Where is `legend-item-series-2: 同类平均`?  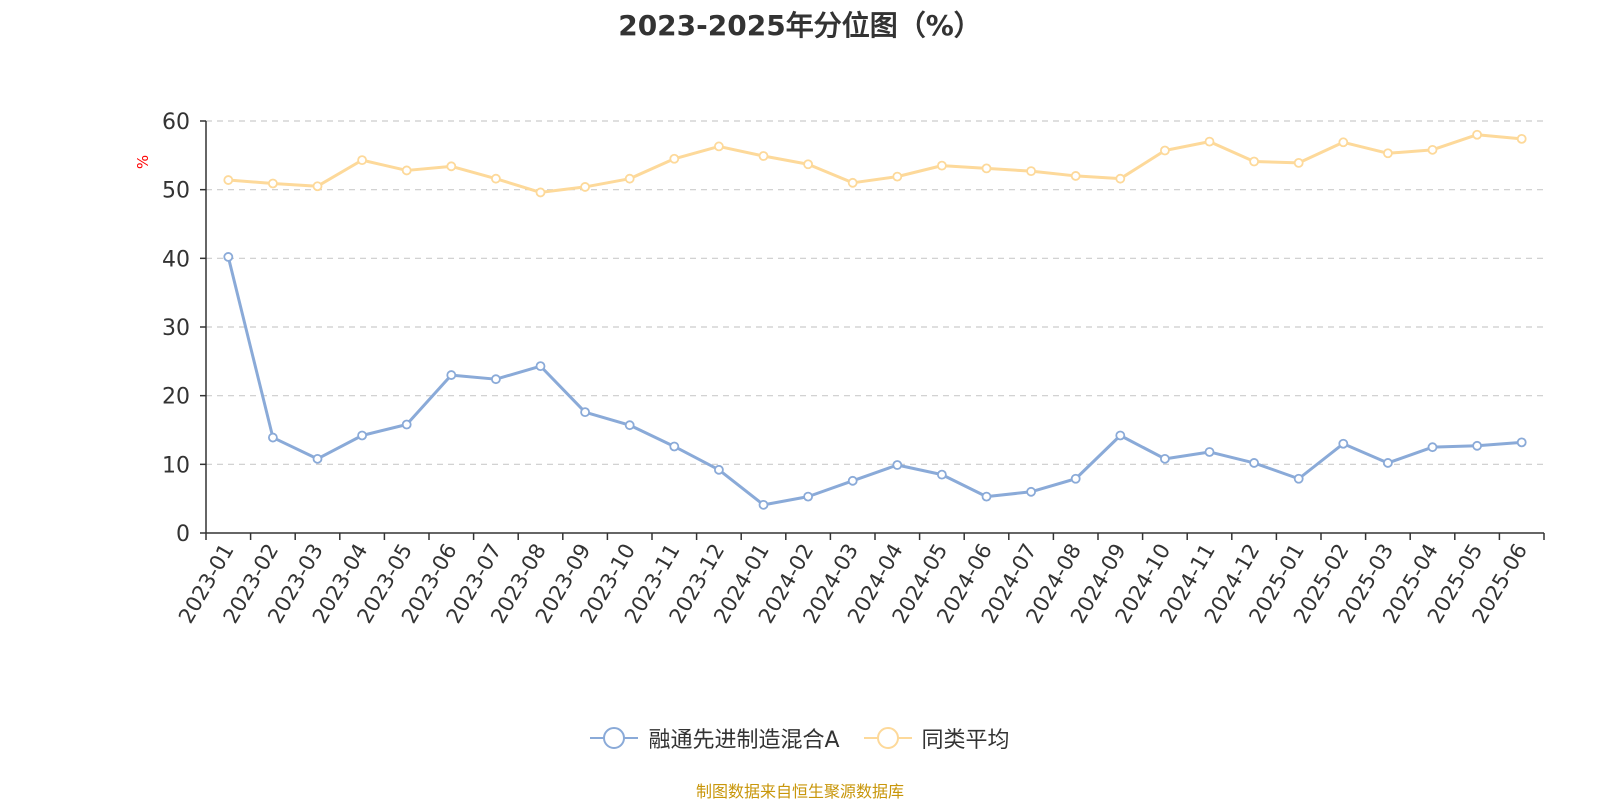 legend-item-series-2: 同类平均 is located at coordinates (936, 738).